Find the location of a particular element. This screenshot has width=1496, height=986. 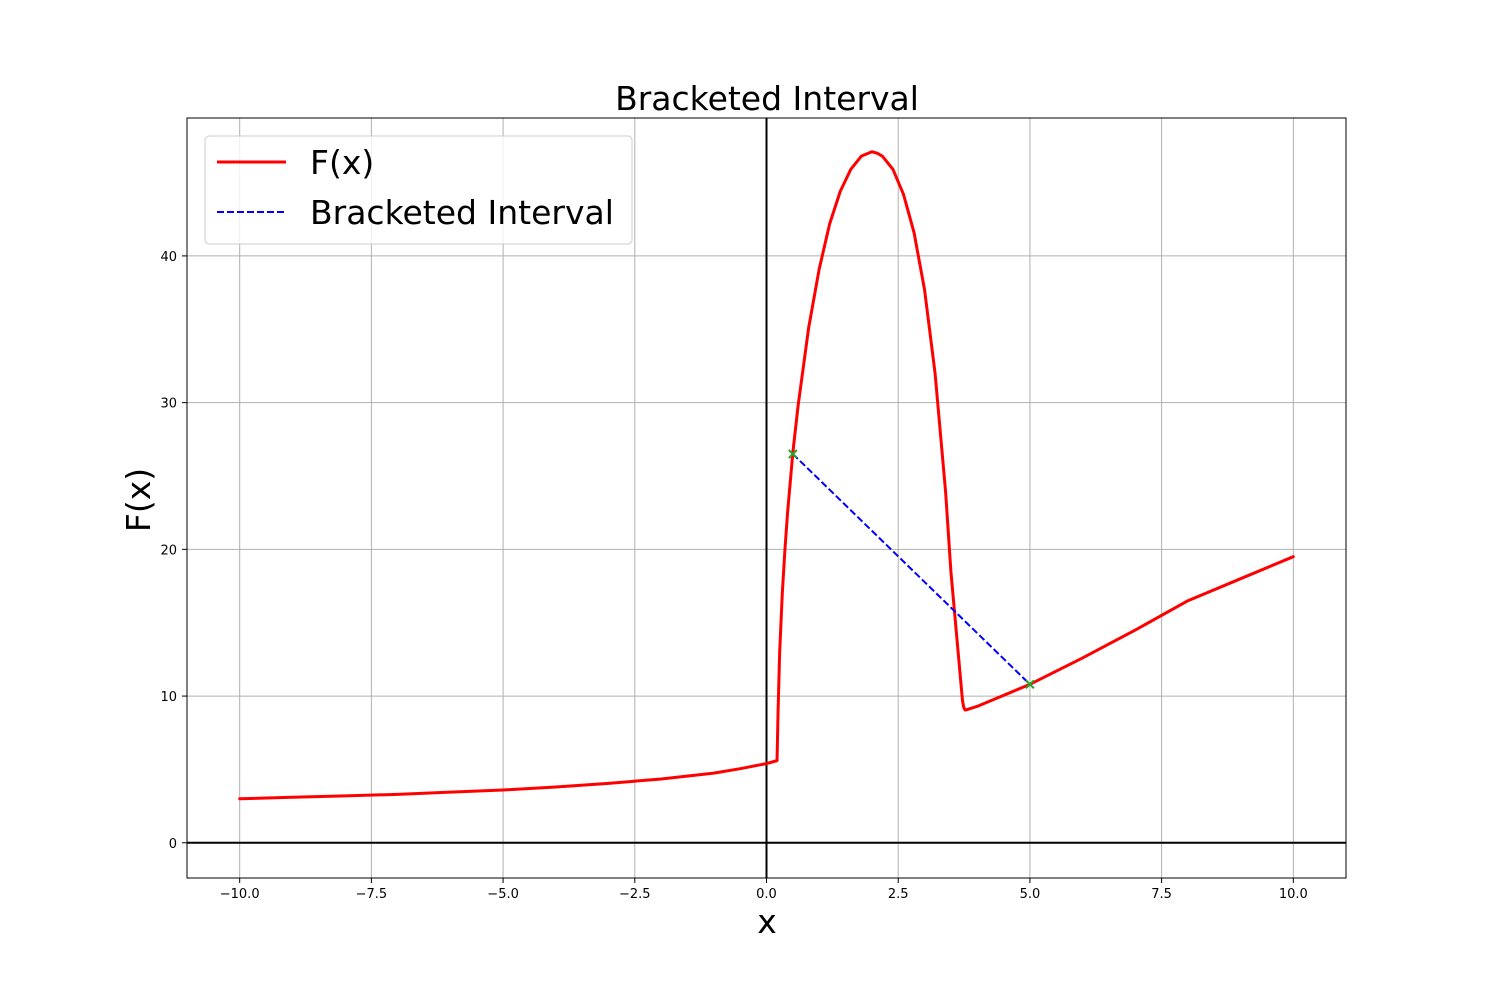

x-axis-label: x is located at coordinates (767, 921).